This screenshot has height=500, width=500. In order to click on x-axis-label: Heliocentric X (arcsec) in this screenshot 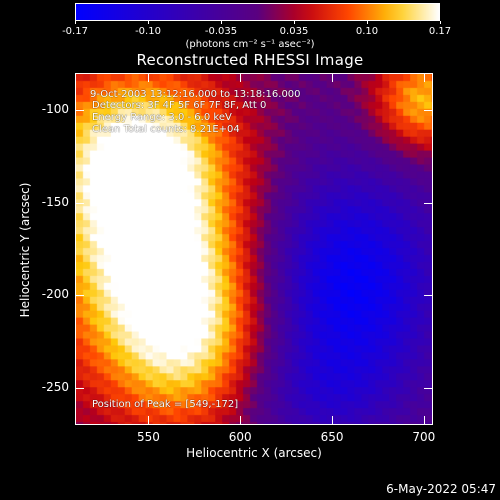, I will do `click(254, 453)`.